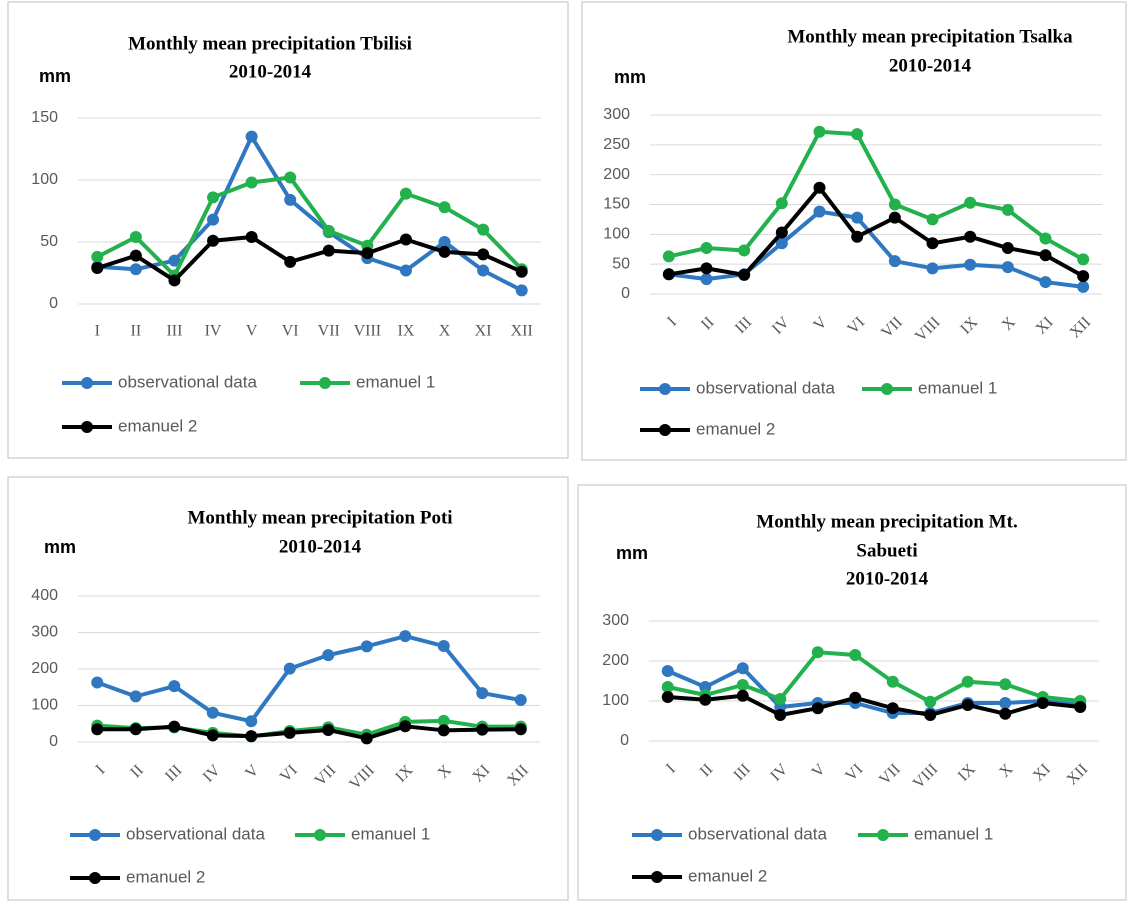 The image size is (1128, 905). I want to click on x-tick-label: IV, so click(213, 331).